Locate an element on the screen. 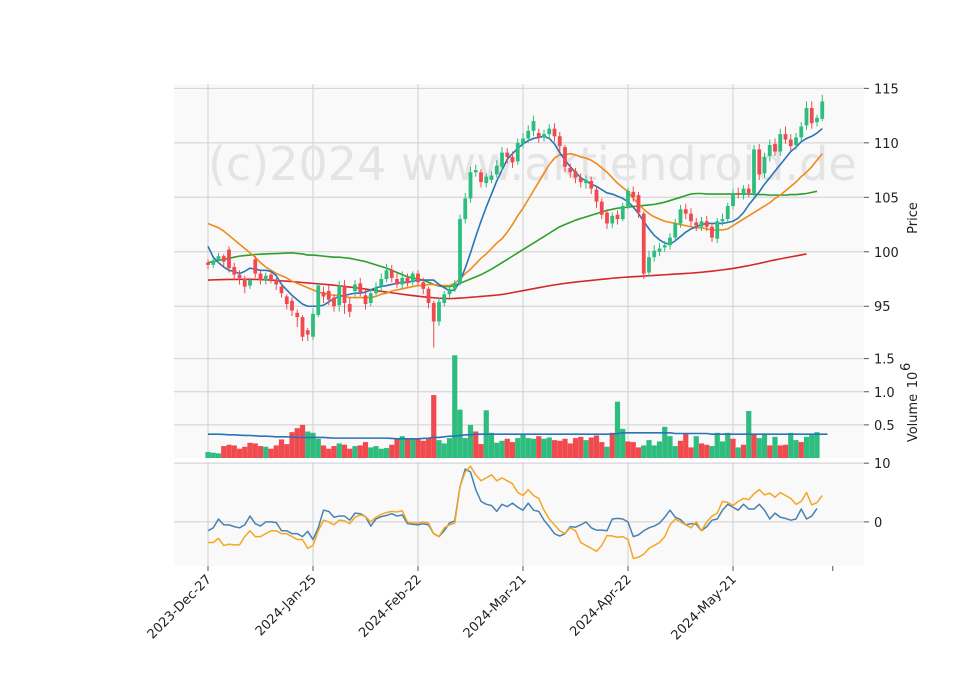 This screenshot has width=960, height=690. volume-ma-line is located at coordinates (518, 436).